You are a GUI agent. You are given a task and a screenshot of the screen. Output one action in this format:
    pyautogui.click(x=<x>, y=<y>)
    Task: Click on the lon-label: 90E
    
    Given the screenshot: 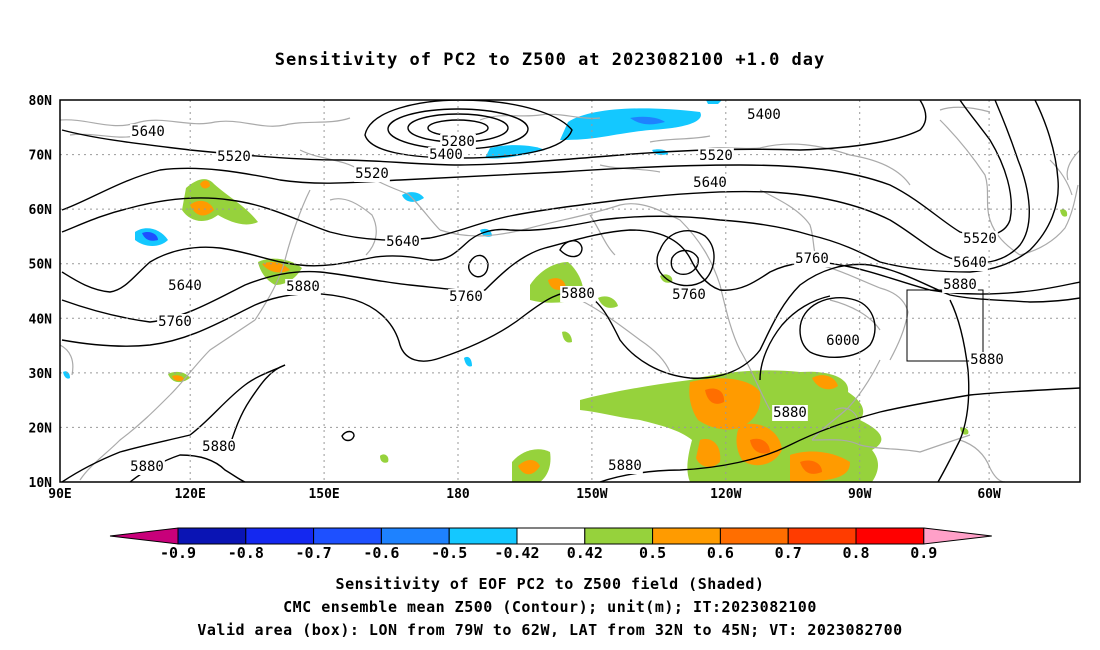 What is the action you would take?
    pyautogui.click(x=59, y=494)
    